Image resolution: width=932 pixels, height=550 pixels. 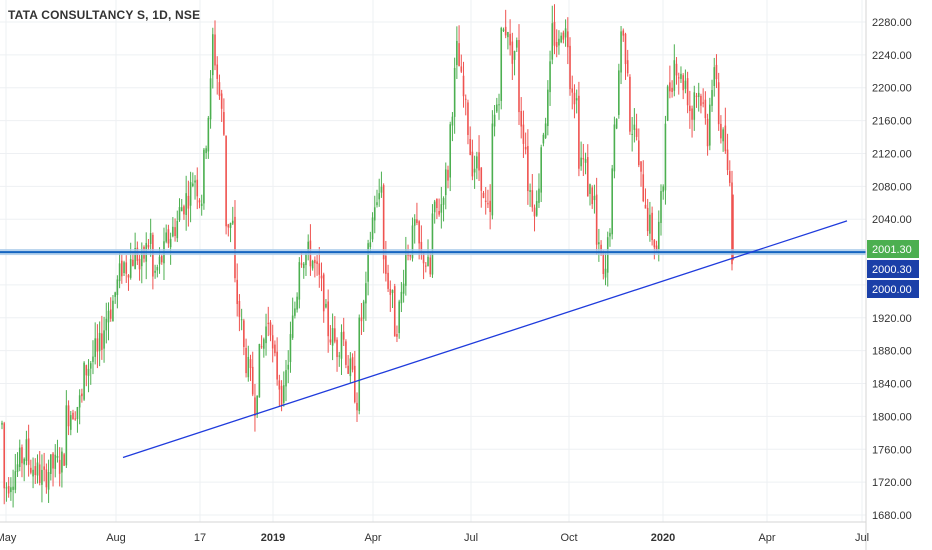 I want to click on time-axis: May Aug 17 2019 Apr Jul Oct 2020 Apr Jul, so click(x=434, y=532).